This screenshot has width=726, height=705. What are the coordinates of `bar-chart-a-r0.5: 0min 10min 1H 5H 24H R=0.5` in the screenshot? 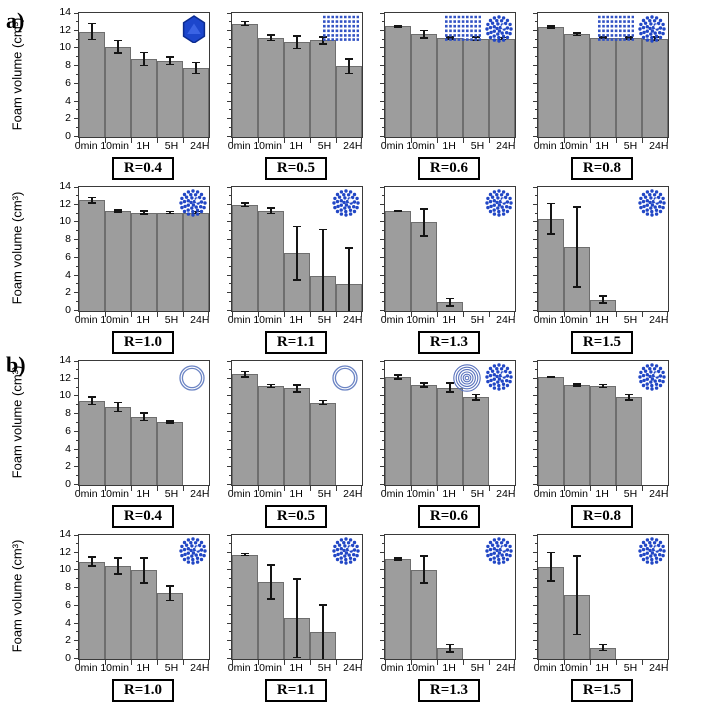 It's located at (295, 96).